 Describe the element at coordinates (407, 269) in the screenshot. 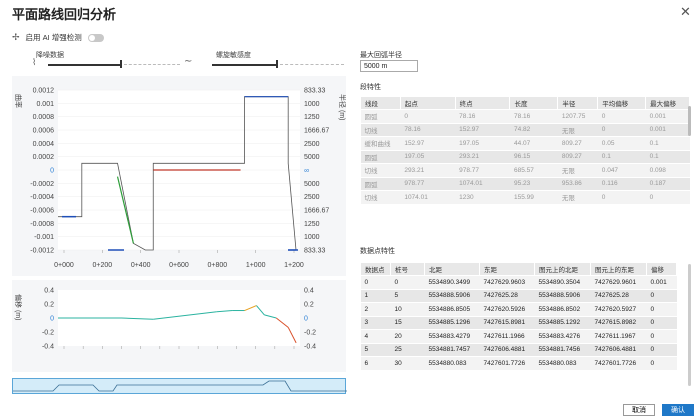

I see `points-header: 桩号` at that location.